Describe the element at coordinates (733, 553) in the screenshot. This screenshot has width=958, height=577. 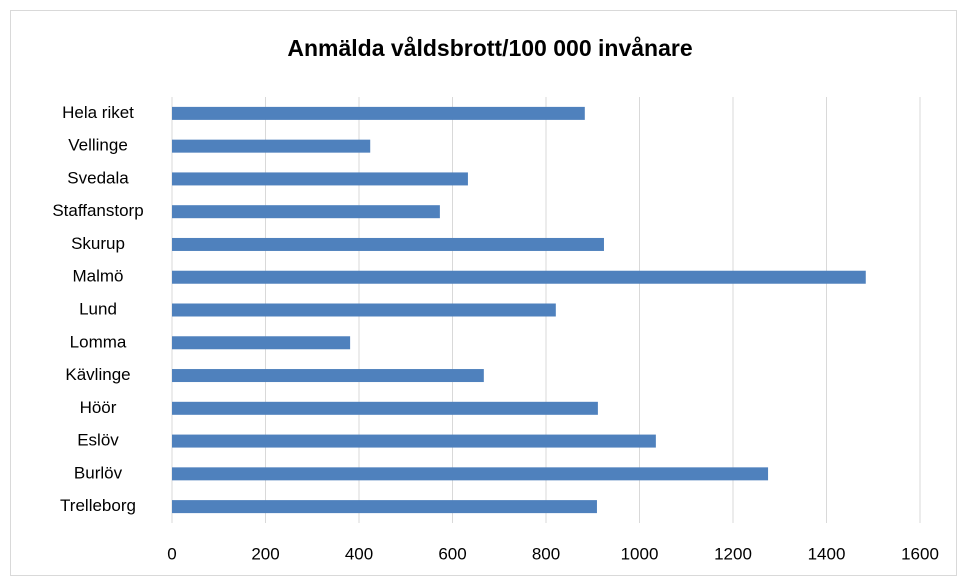
I see `x-tick-label: 1200` at that location.